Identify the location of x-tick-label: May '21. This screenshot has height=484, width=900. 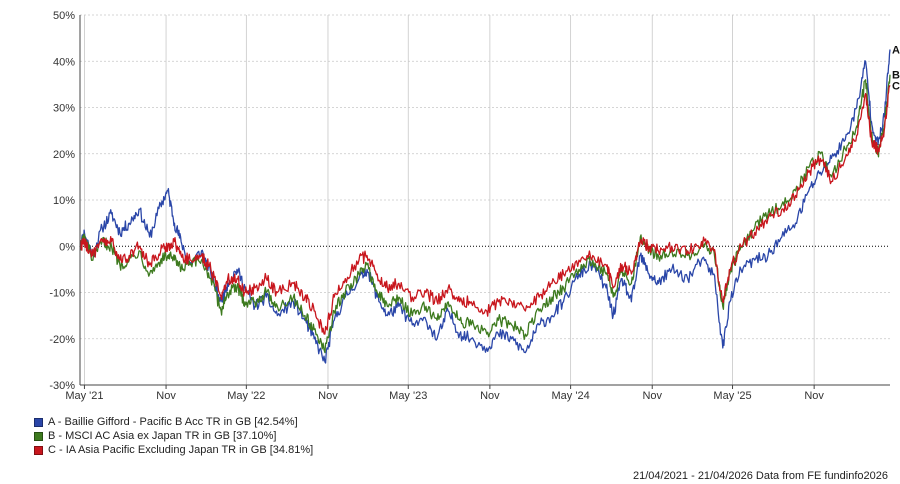
(84, 396).